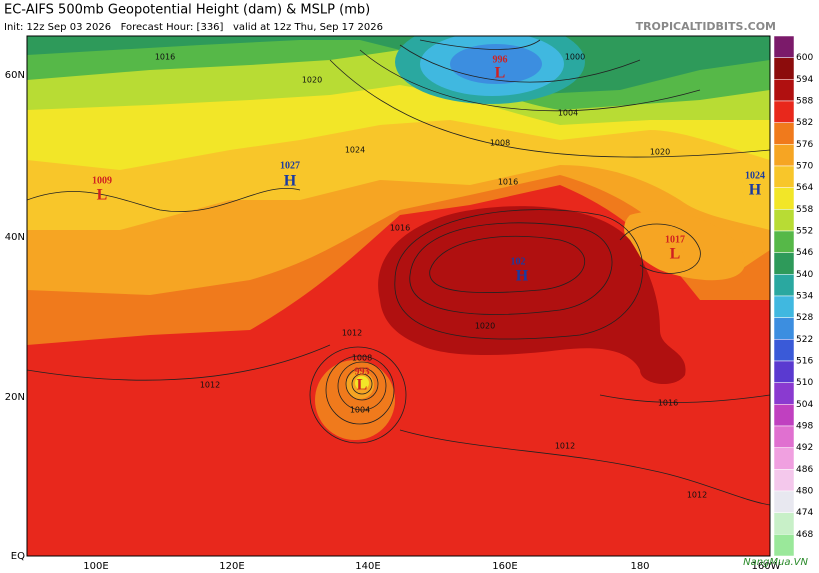 This screenshot has height=573, width=819. Describe the element at coordinates (231, 566) in the screenshot. I see `lon-label: 120E` at that location.